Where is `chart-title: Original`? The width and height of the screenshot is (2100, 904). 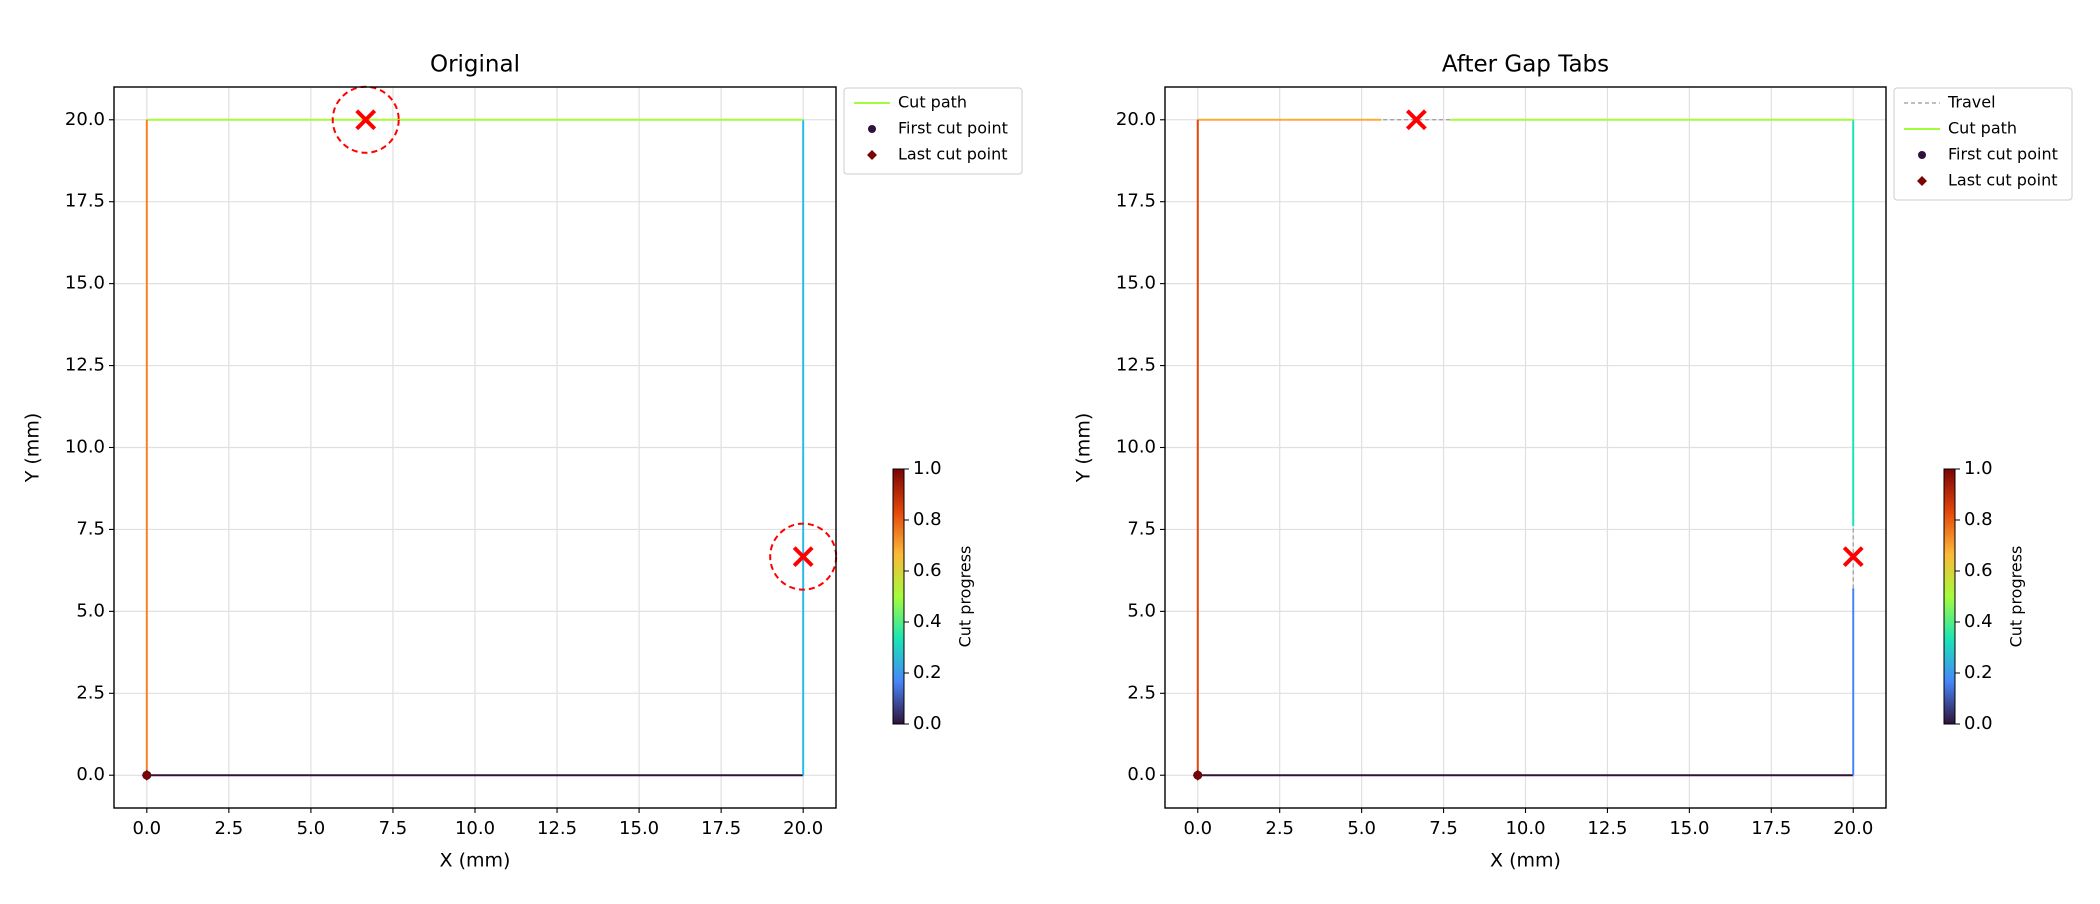 chart-title: Original is located at coordinates (475, 65).